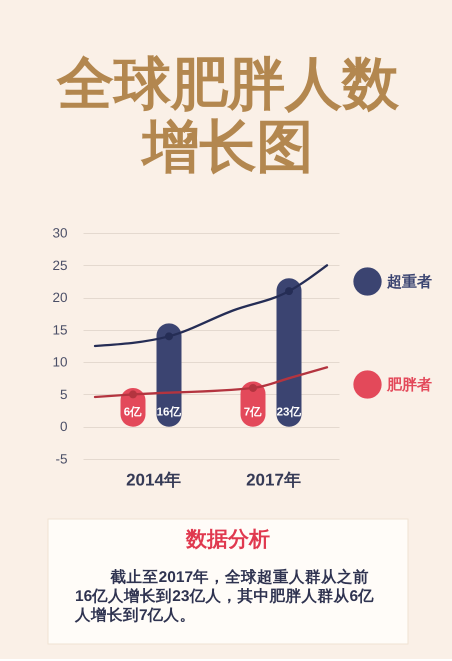  I want to click on y-tick-label: 30, so click(60, 233).